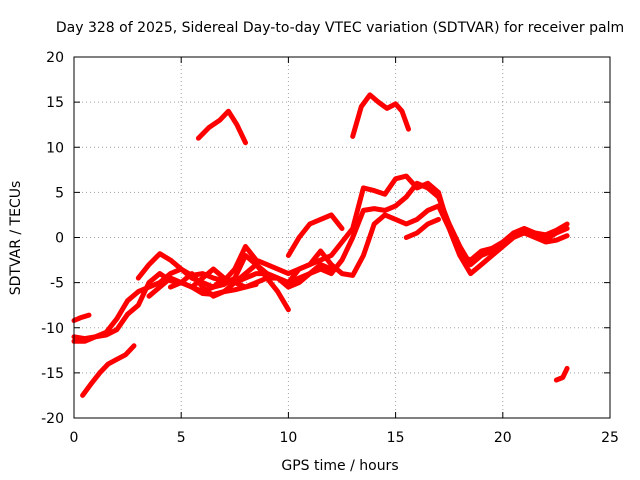  I want to click on x-tick-label: 10, so click(288, 438).